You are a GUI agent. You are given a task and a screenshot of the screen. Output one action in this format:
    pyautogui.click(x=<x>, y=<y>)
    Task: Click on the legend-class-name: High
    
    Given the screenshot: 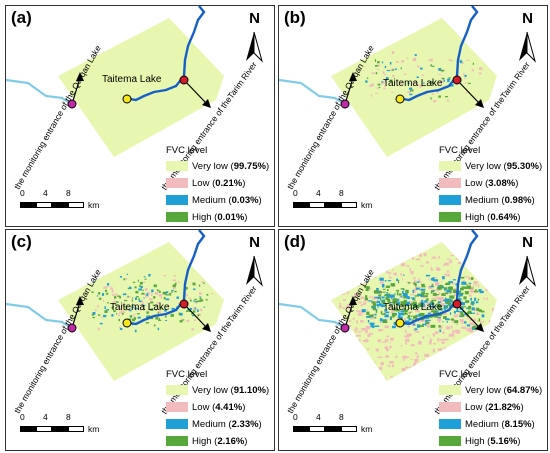 What is the action you would take?
    pyautogui.click(x=202, y=441)
    